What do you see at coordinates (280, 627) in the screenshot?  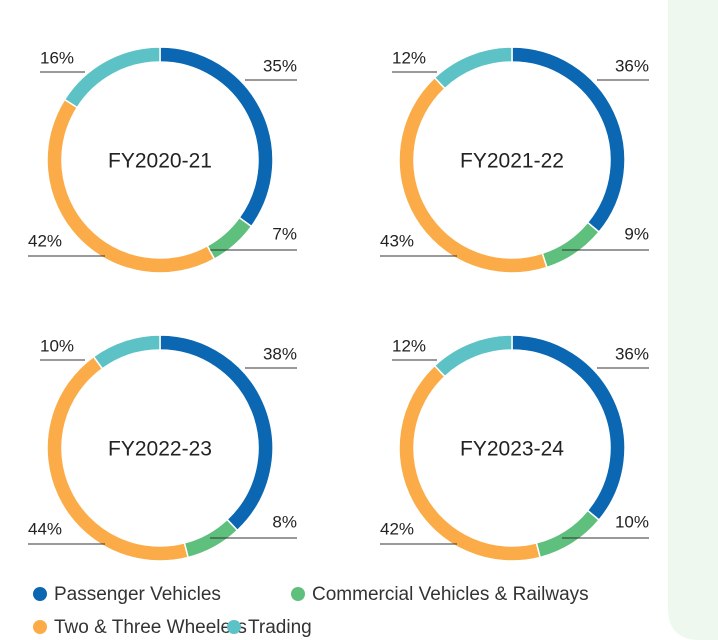 I see `legend-label: Trading` at bounding box center [280, 627].